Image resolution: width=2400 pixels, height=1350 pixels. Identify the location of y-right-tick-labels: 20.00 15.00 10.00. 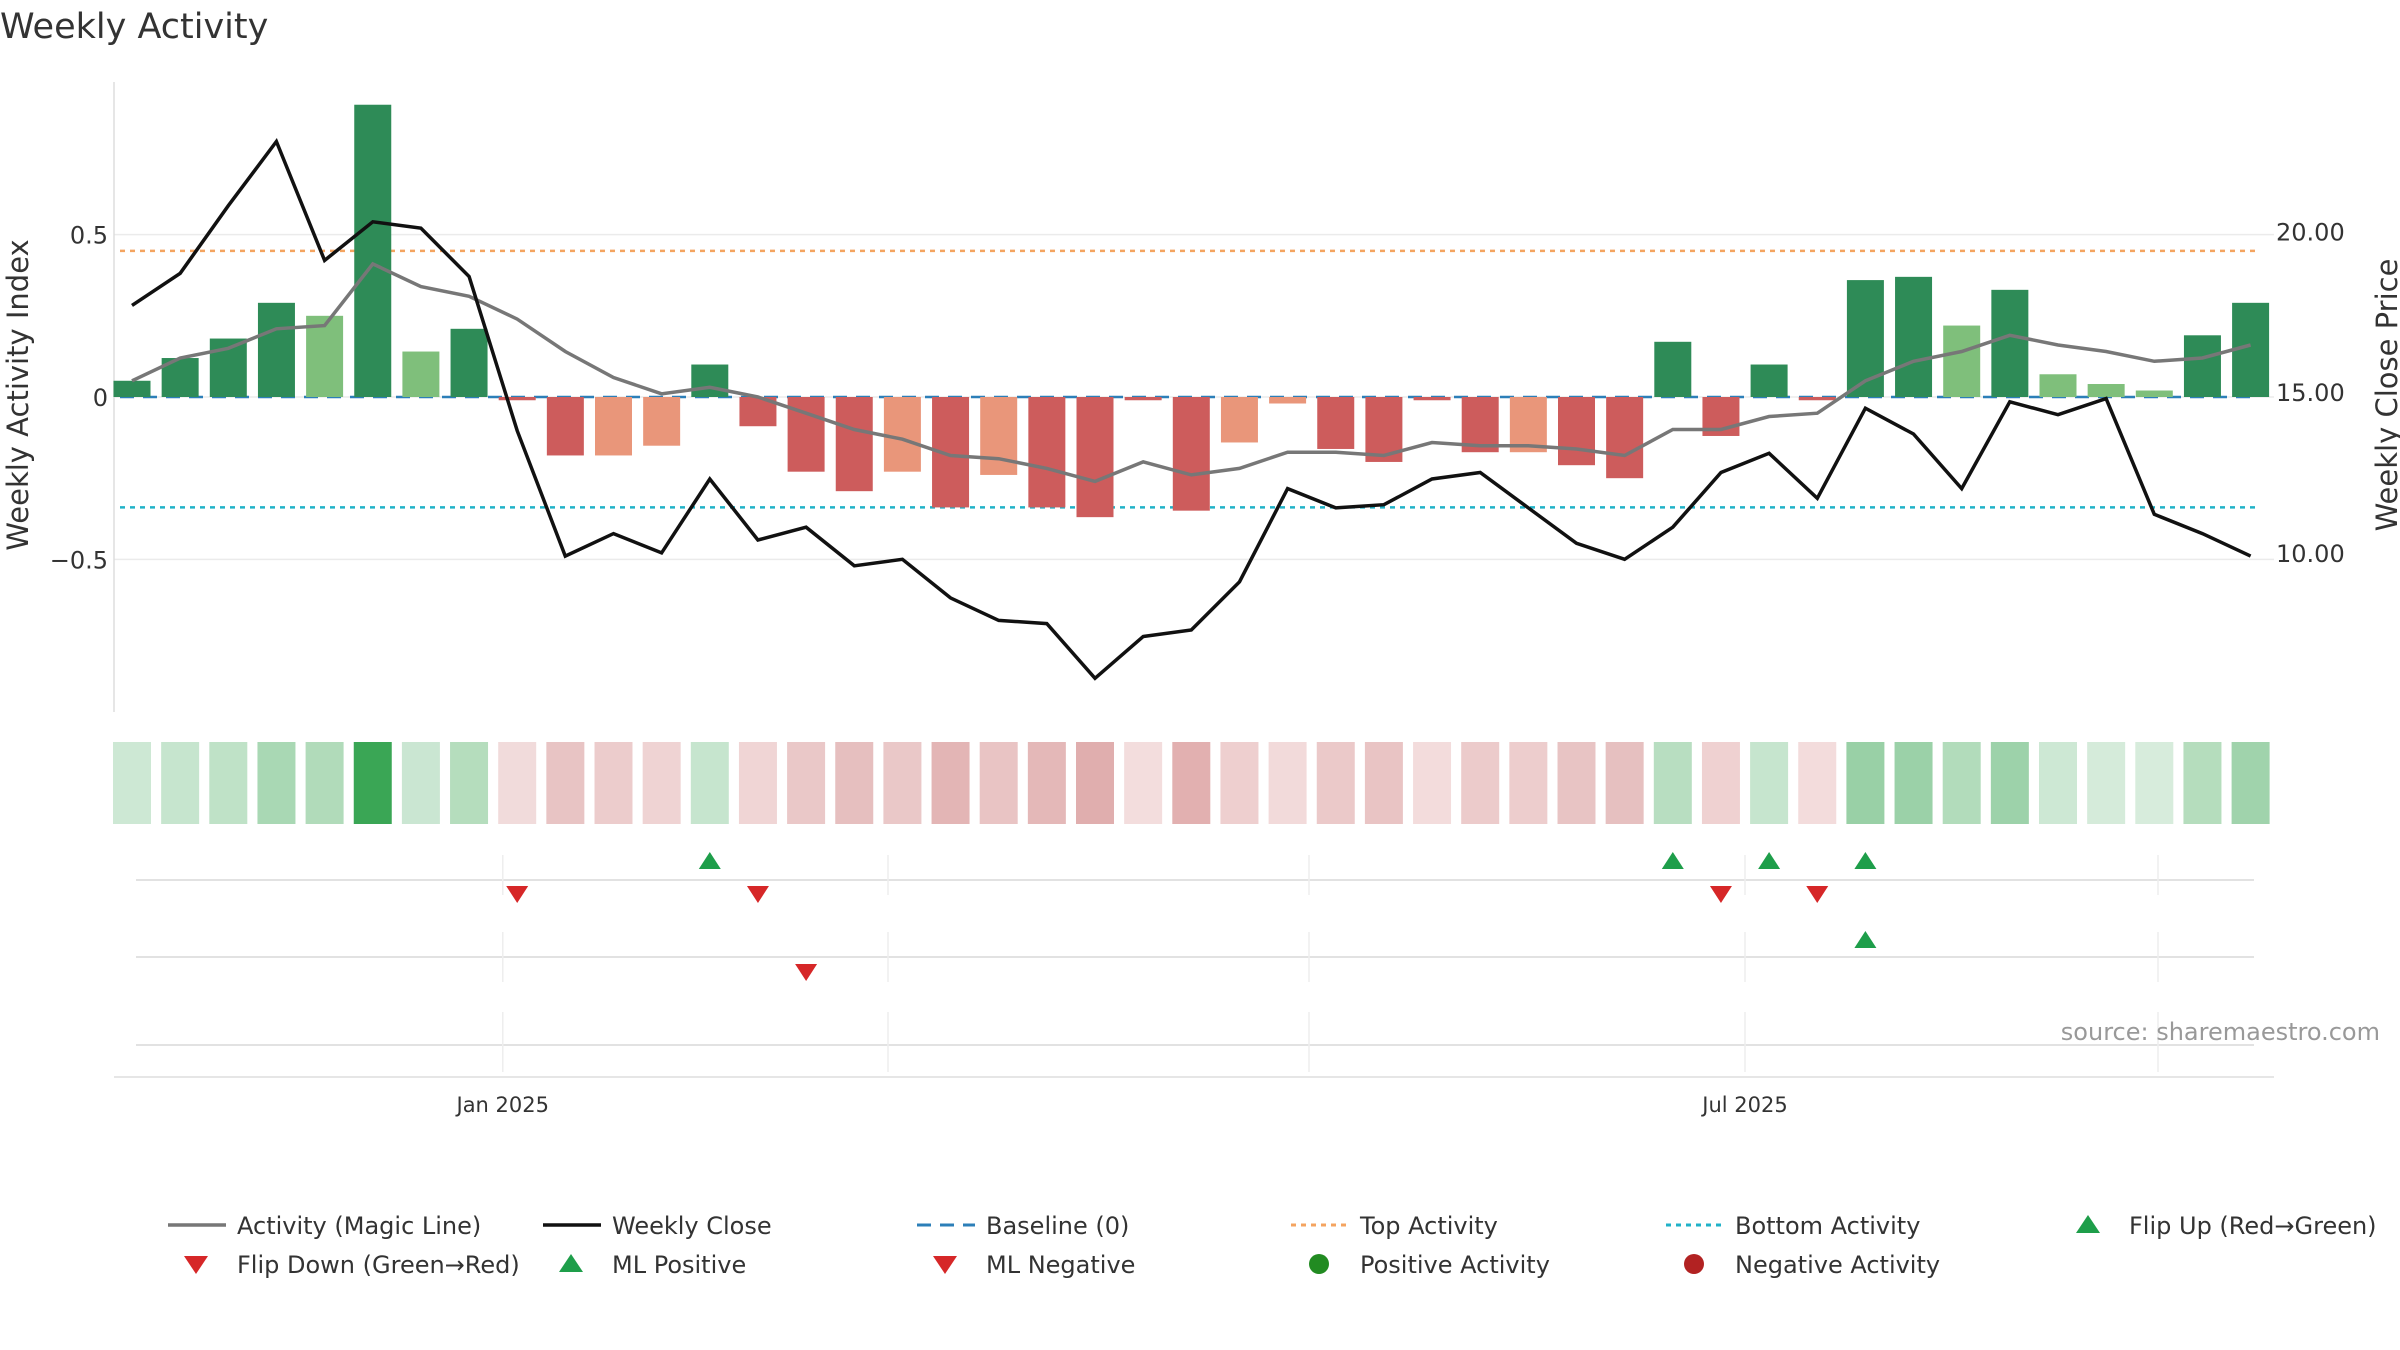
(2310, 392).